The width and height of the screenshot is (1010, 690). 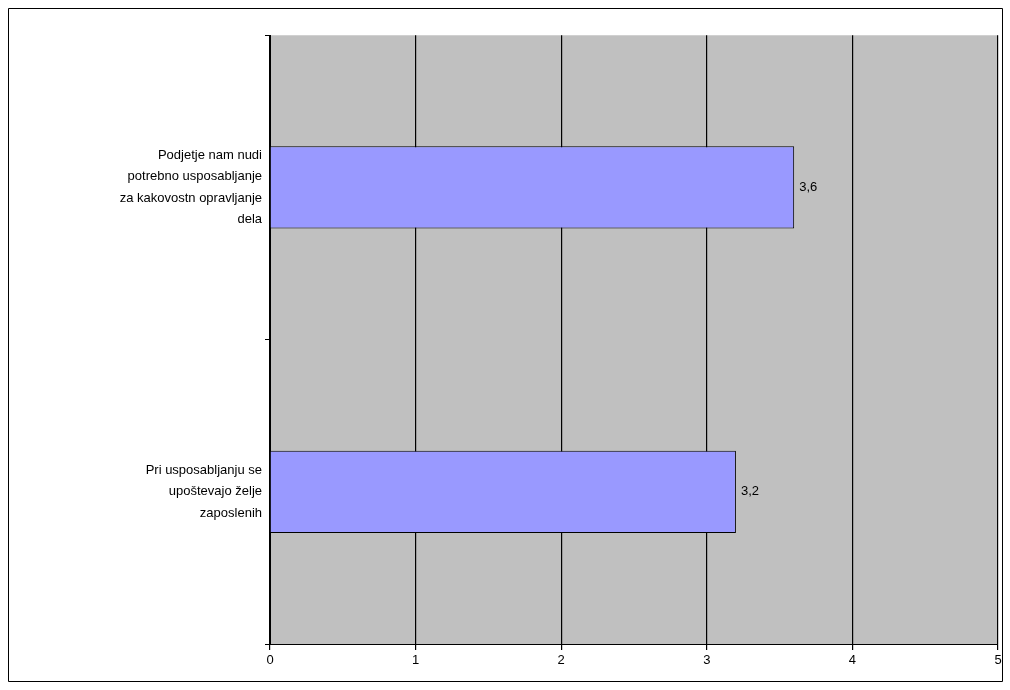 What do you see at coordinates (191, 186) in the screenshot?
I see `y-tick-label: Podjetje nam nudi potrebno usposabljanje za kakovostn opravljanje dela` at bounding box center [191, 186].